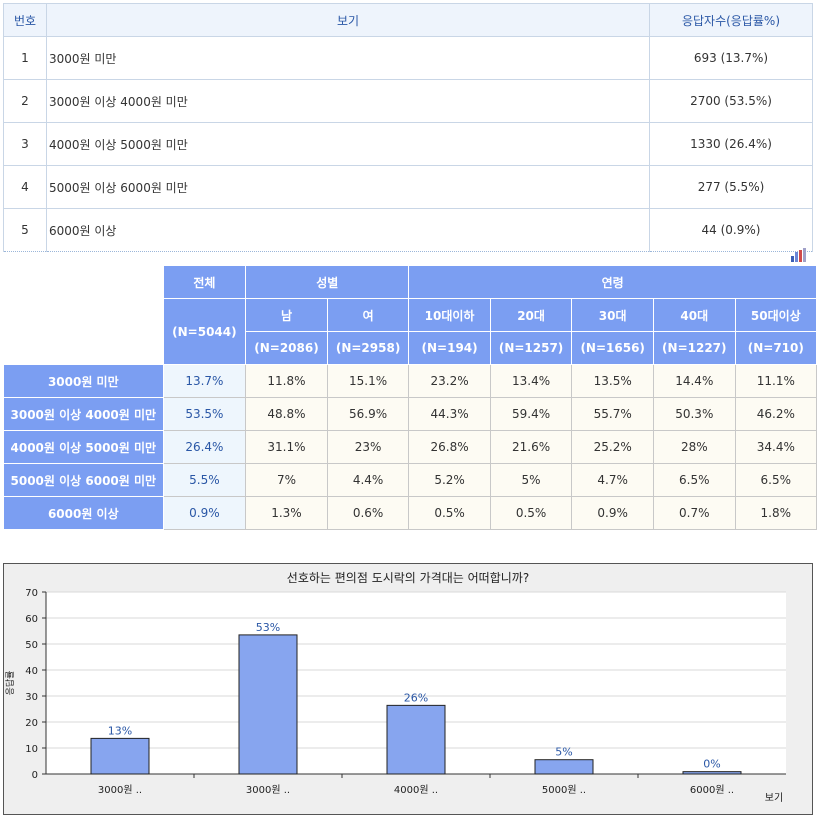 Image resolution: width=817 pixels, height=817 pixels. I want to click on row-label: 6000원 이상, so click(348, 230).